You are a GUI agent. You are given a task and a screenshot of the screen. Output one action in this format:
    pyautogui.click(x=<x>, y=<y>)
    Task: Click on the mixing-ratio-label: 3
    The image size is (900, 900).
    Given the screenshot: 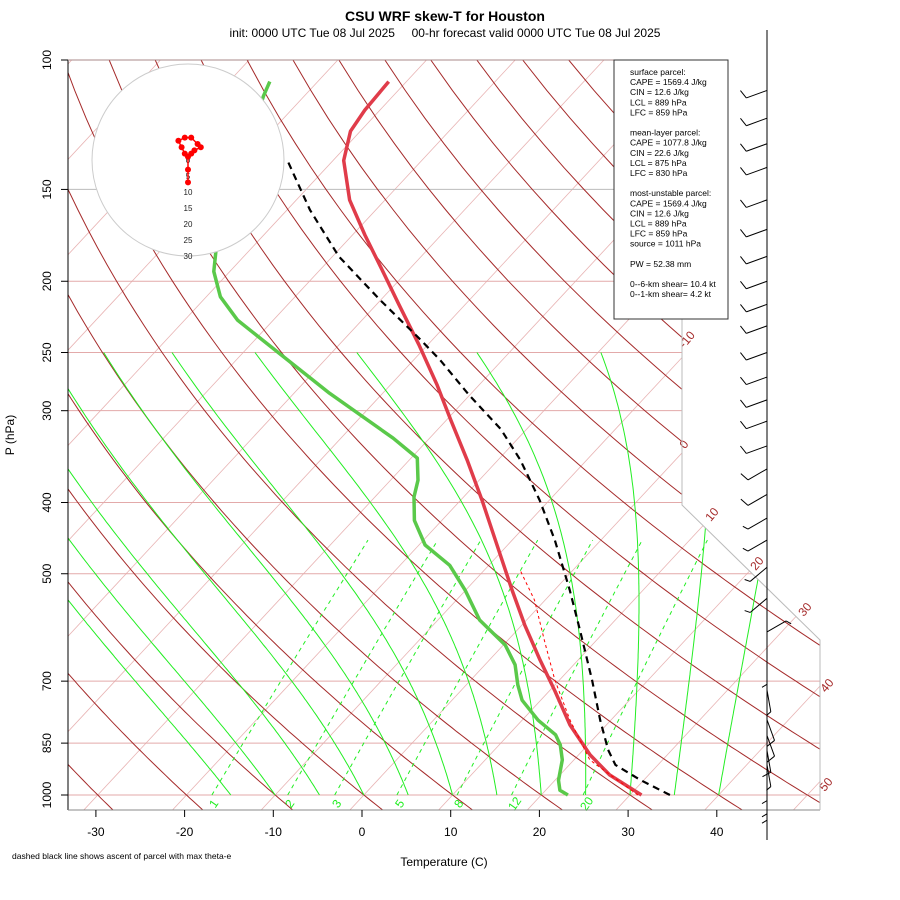 What is the action you would take?
    pyautogui.click(x=336, y=804)
    